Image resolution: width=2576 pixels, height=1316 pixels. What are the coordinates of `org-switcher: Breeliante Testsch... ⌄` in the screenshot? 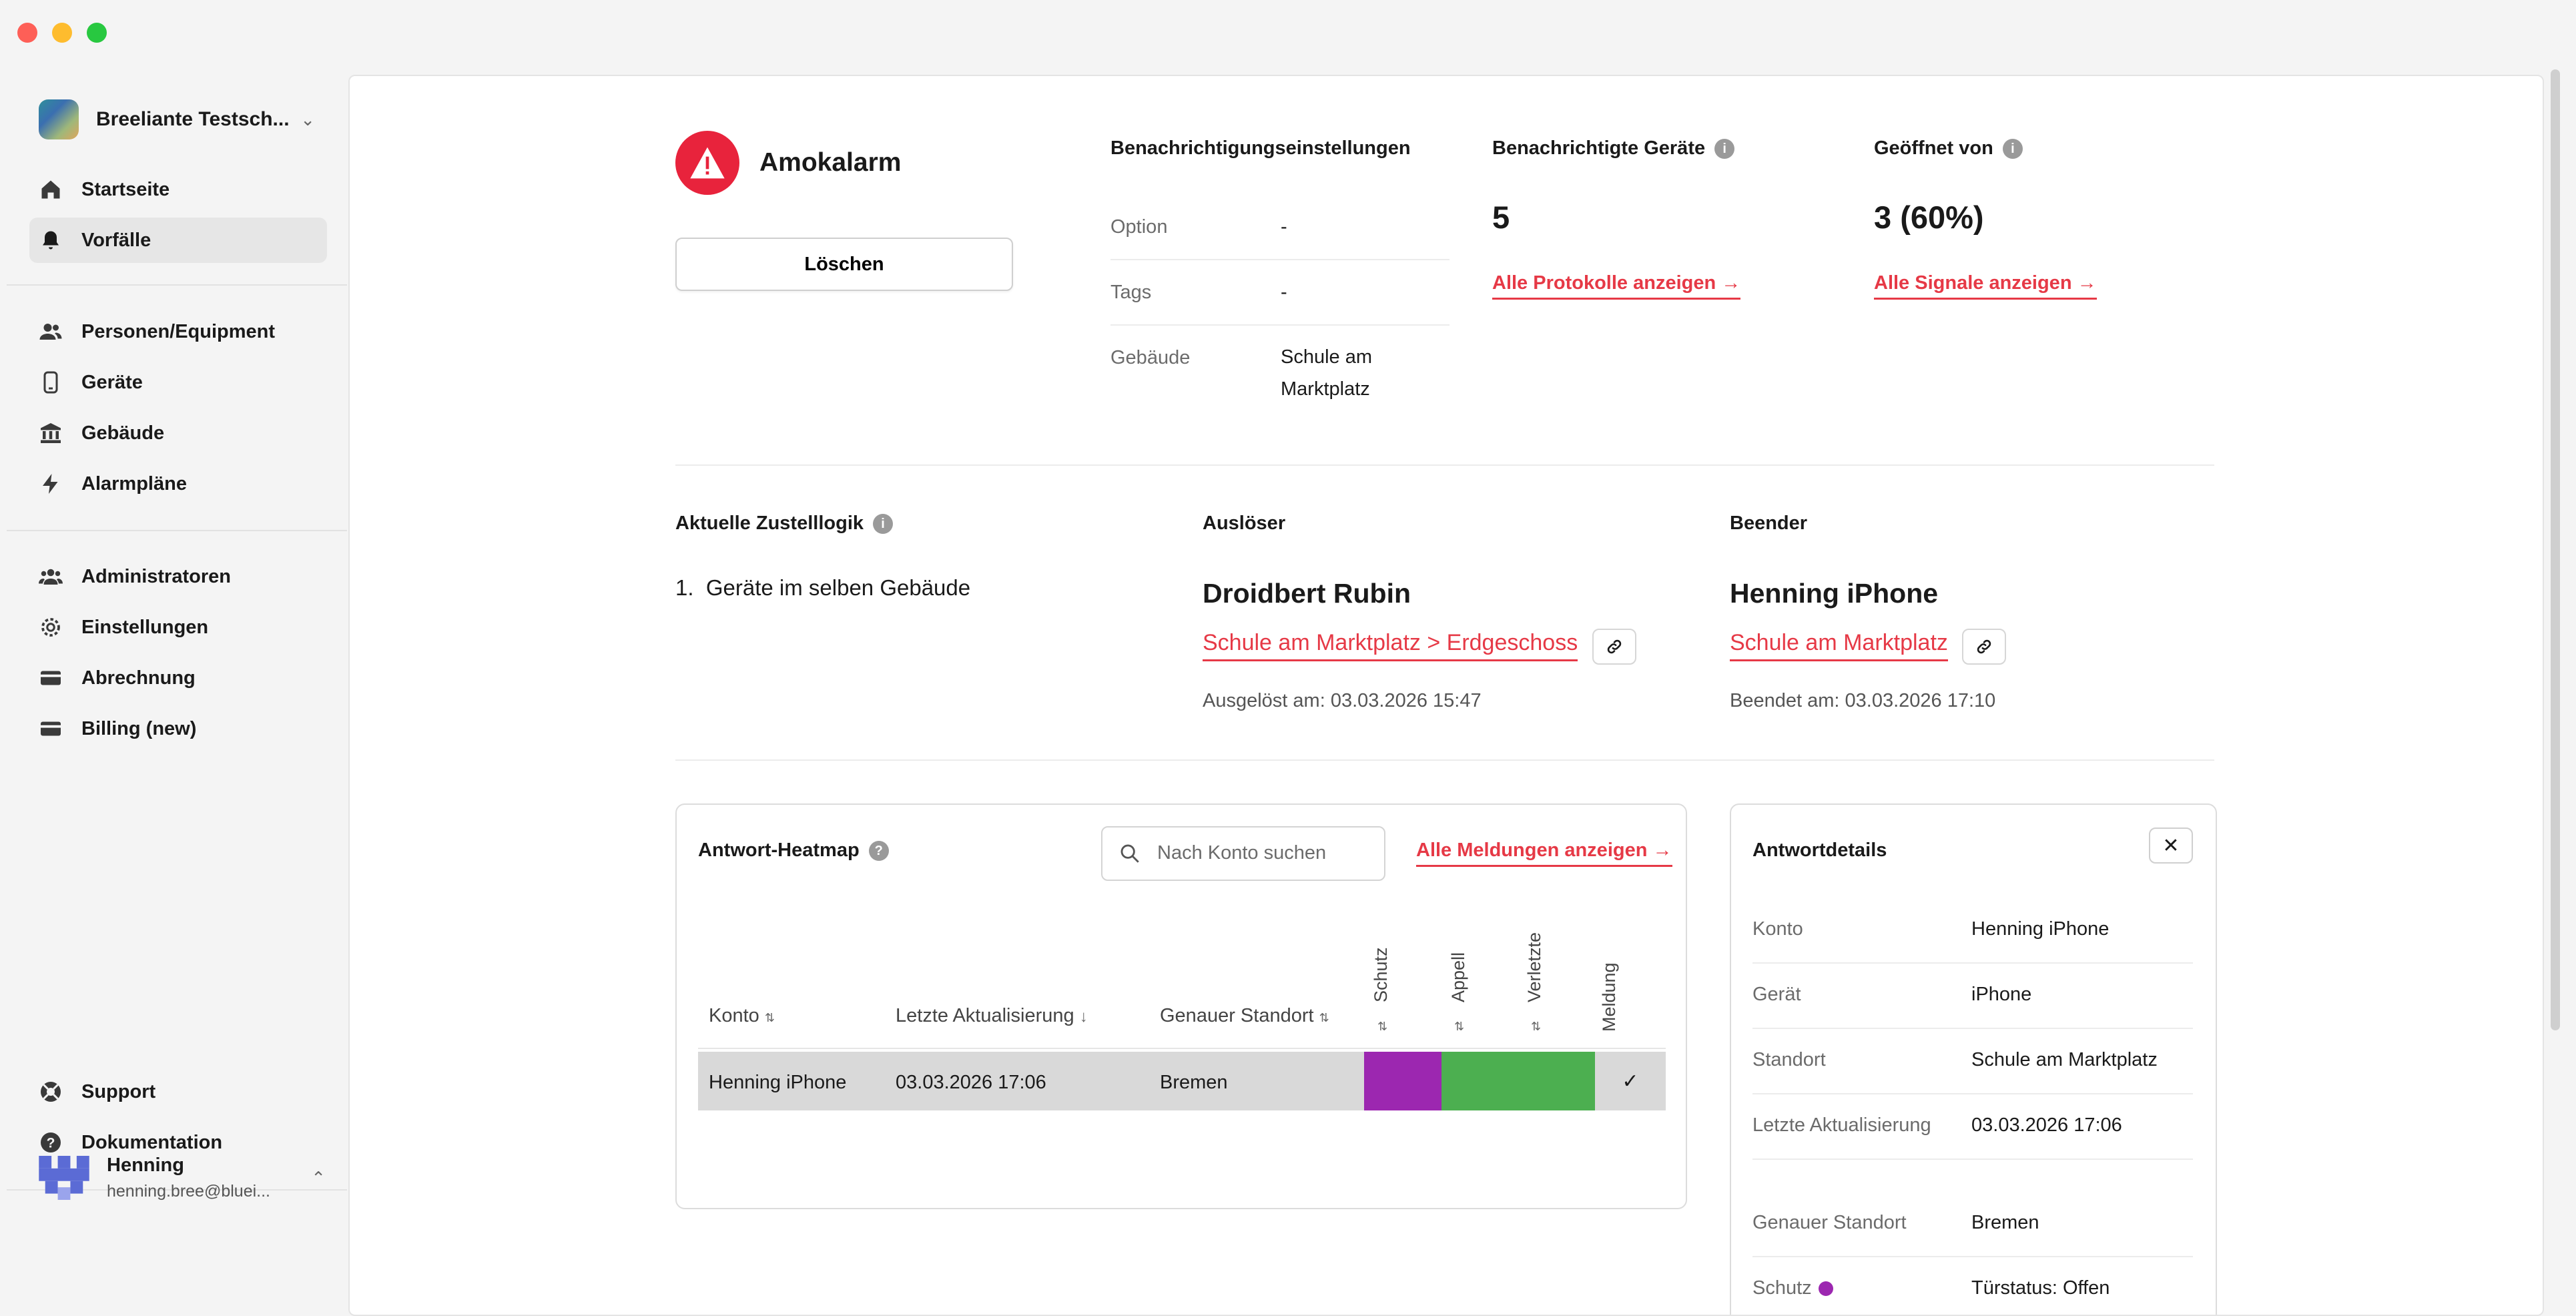 It's located at (179, 119).